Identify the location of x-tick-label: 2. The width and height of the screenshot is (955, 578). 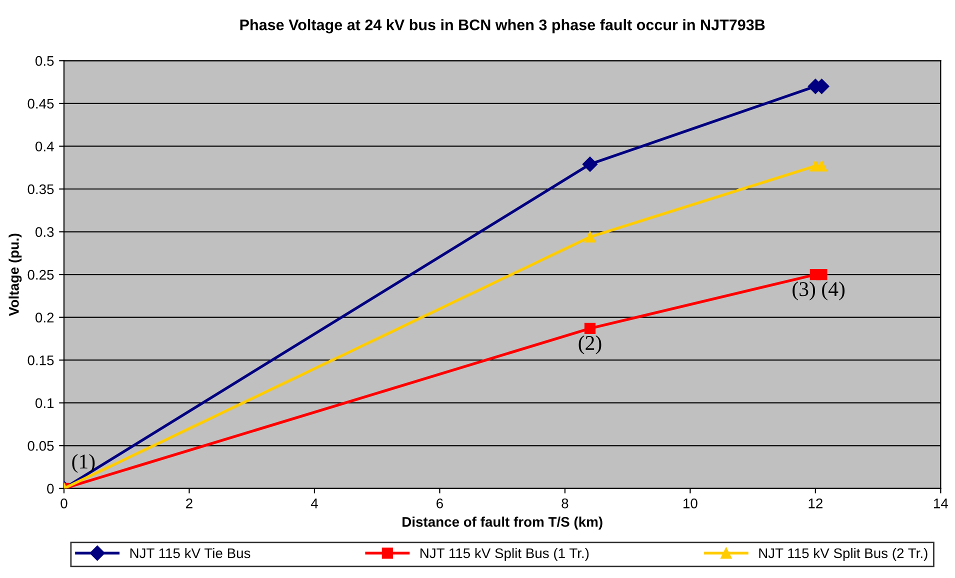
(189, 503).